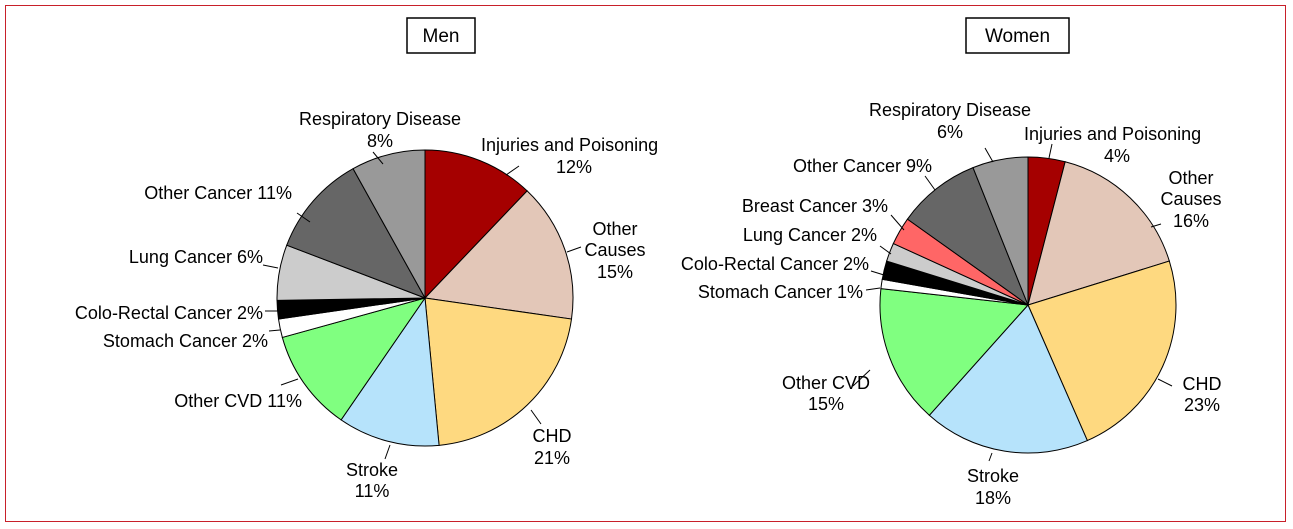  Describe the element at coordinates (196, 257) in the screenshot. I see `men-lung-cancer-category-percent: Lung Cancer 6%` at that location.